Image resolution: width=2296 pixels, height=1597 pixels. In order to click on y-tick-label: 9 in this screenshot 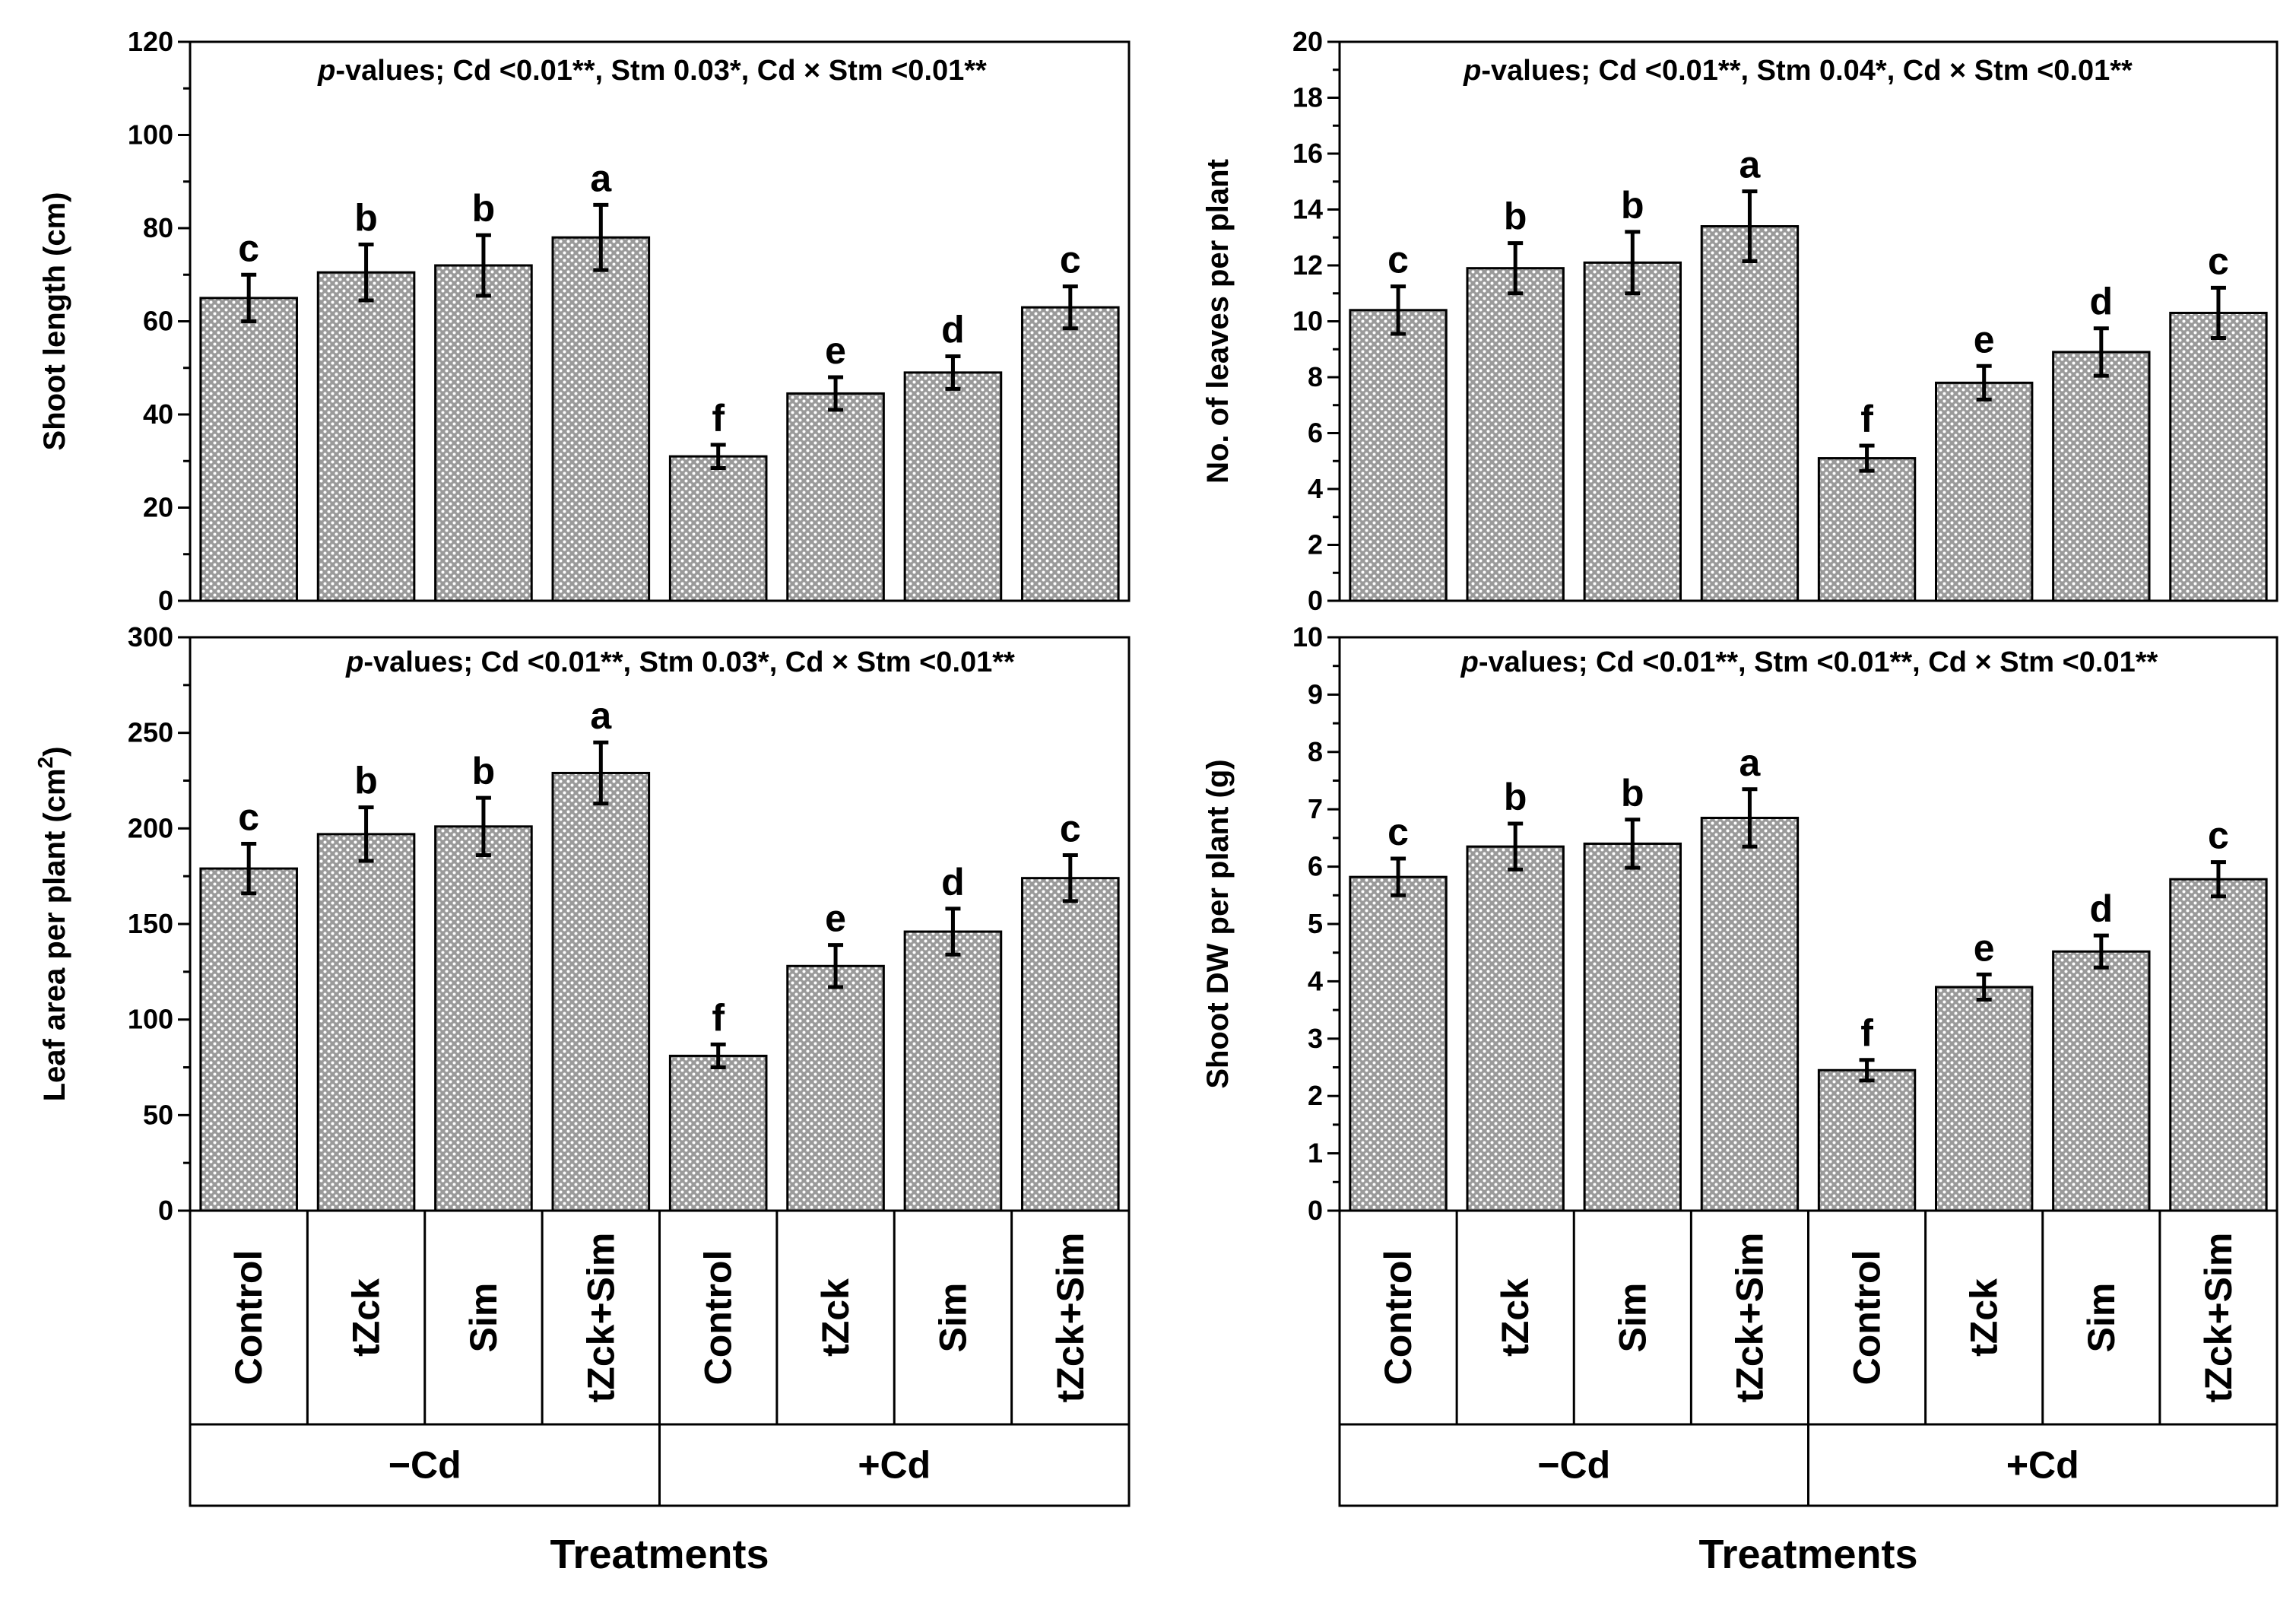, I will do `click(1315, 694)`.